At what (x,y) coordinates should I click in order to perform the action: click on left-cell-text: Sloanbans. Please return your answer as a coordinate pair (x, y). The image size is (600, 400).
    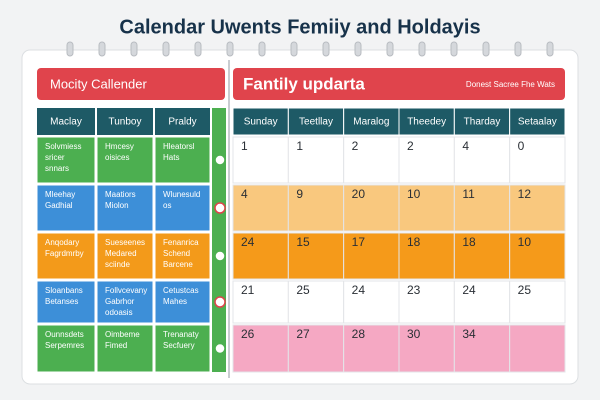
    Looking at the image, I should click on (64, 290).